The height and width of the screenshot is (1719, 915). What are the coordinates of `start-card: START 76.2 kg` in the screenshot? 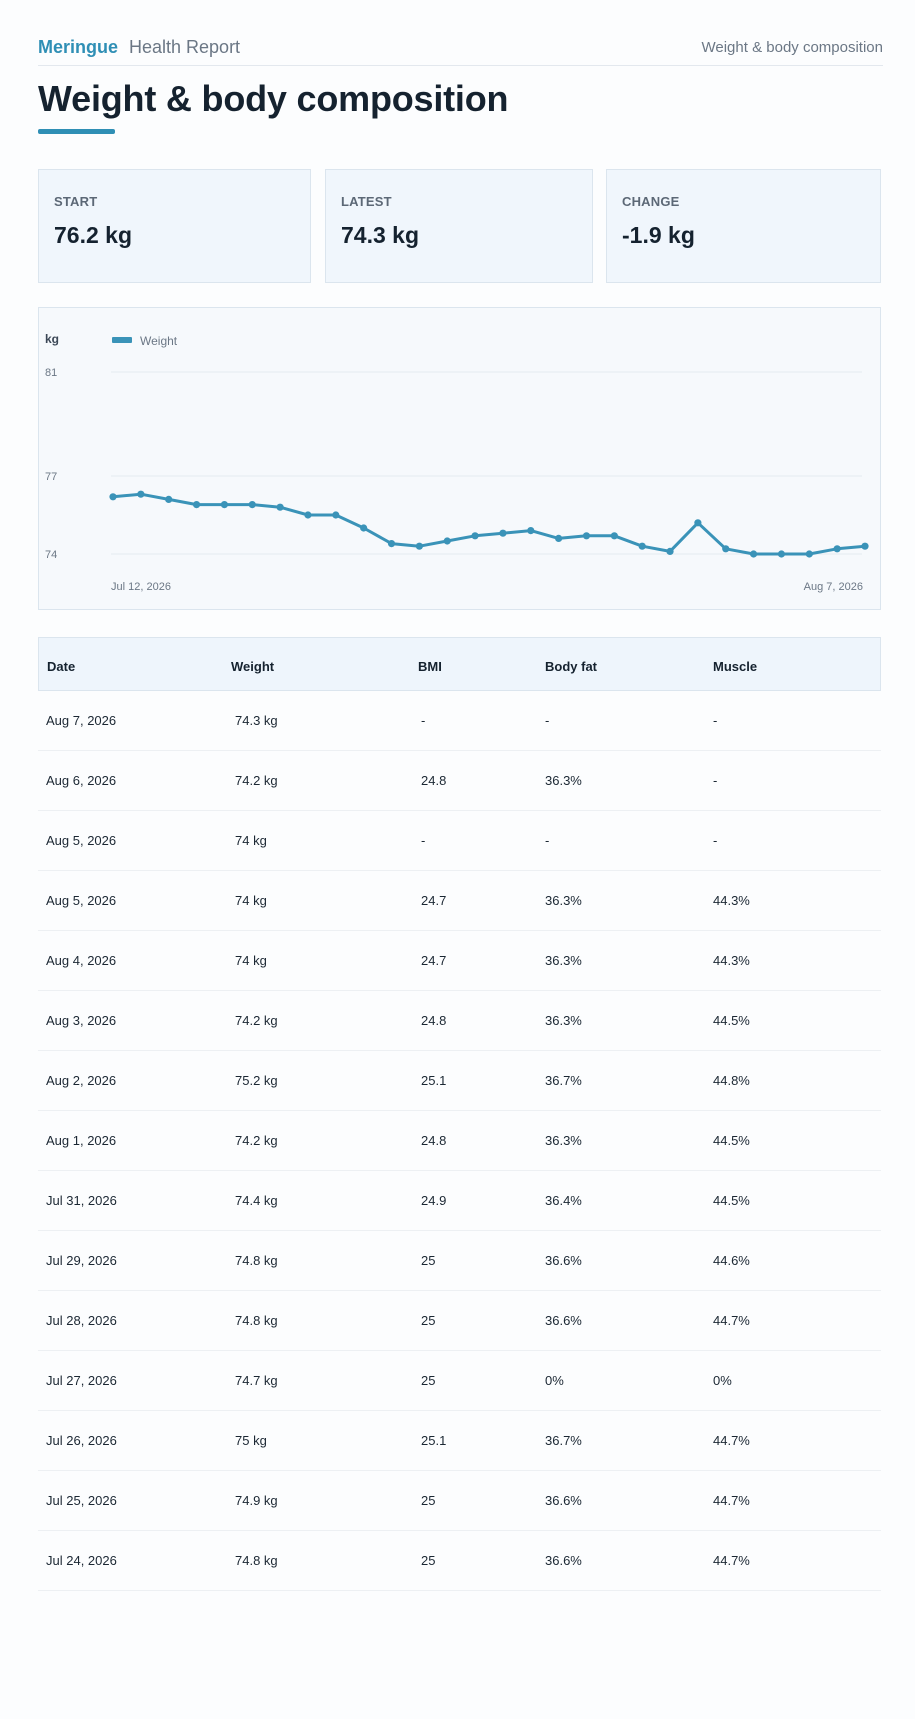 It's located at (174, 226).